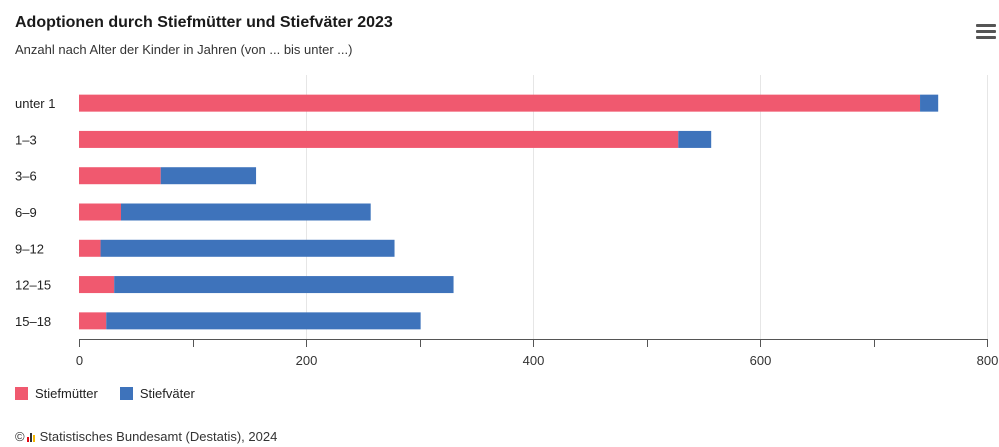 The width and height of the screenshot is (999, 447). Describe the element at coordinates (116, 393) in the screenshot. I see `chart-legend: Stiefmütter Stiefväter` at that location.